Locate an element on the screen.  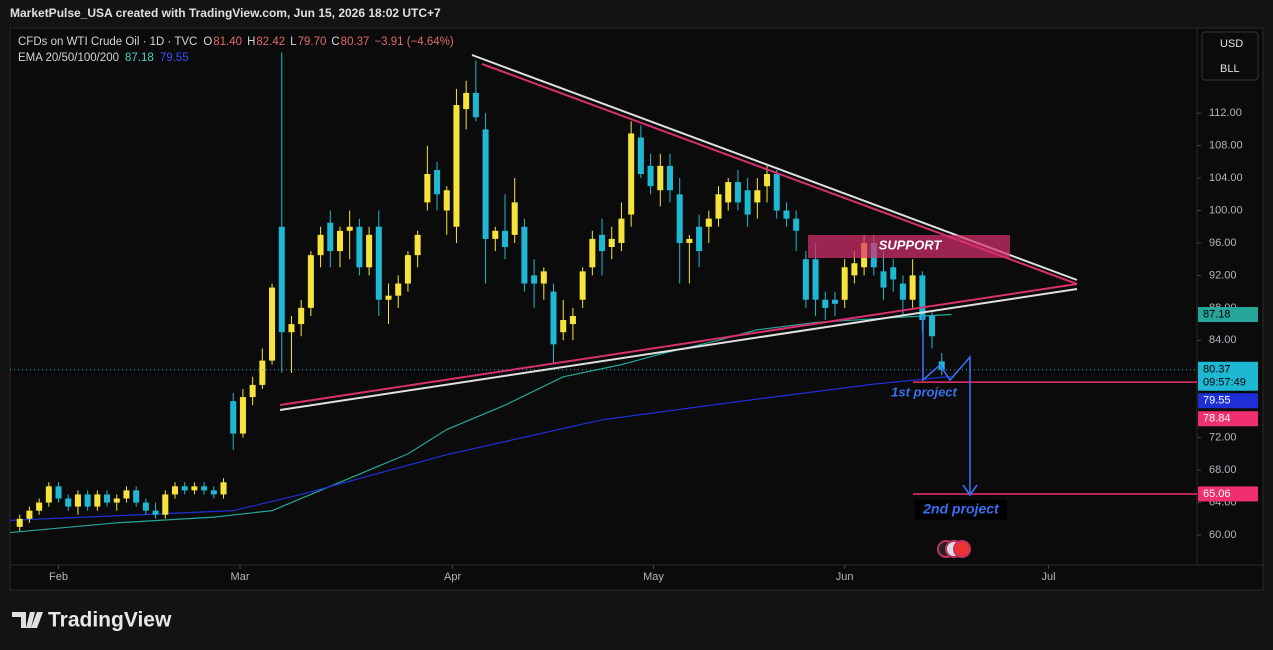
y-tick-label: 108.00 is located at coordinates (1226, 146).